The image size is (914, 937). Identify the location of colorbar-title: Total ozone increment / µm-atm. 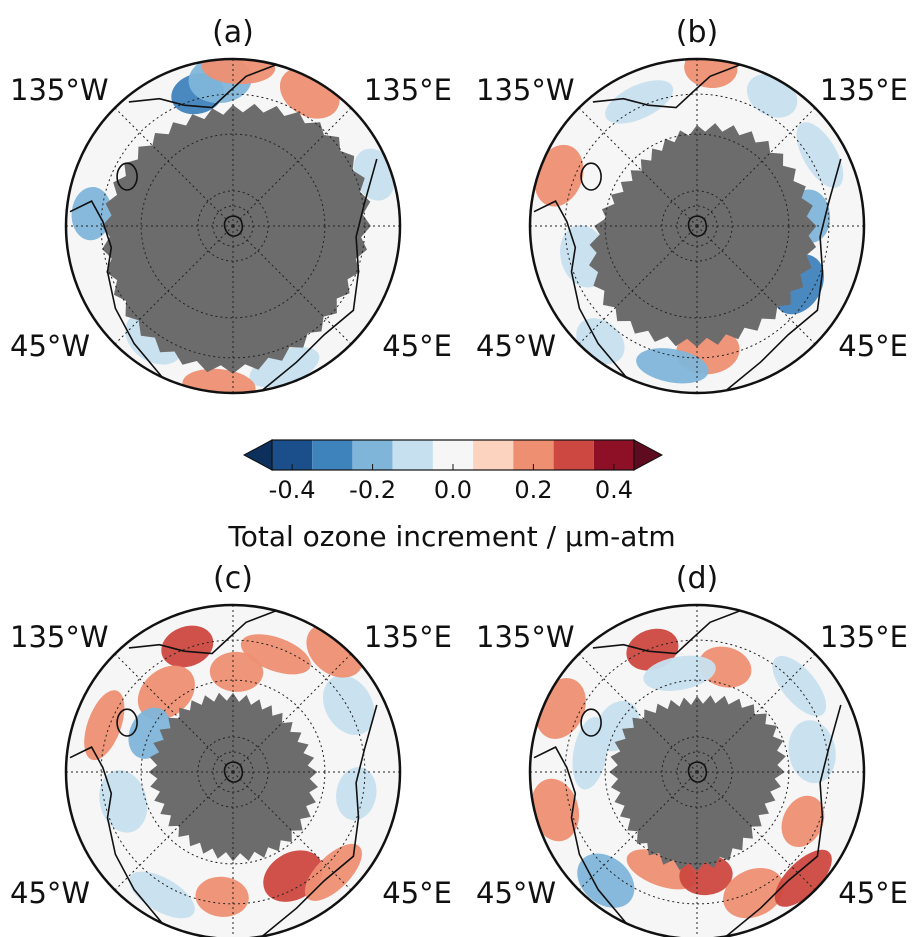
(451, 536).